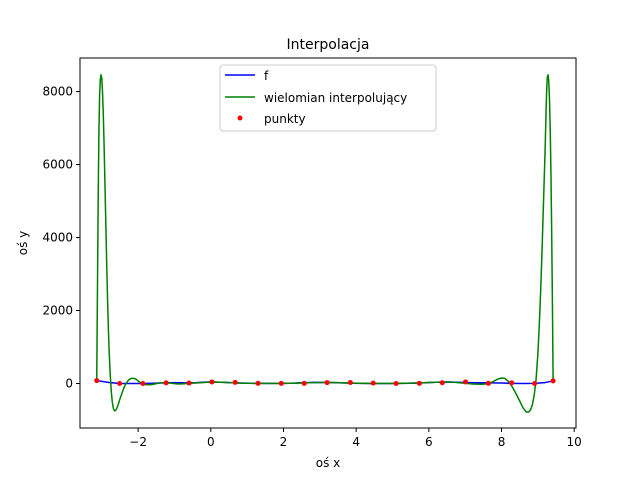 The height and width of the screenshot is (480, 640). I want to click on y-tick-label: 6000, so click(57, 165).